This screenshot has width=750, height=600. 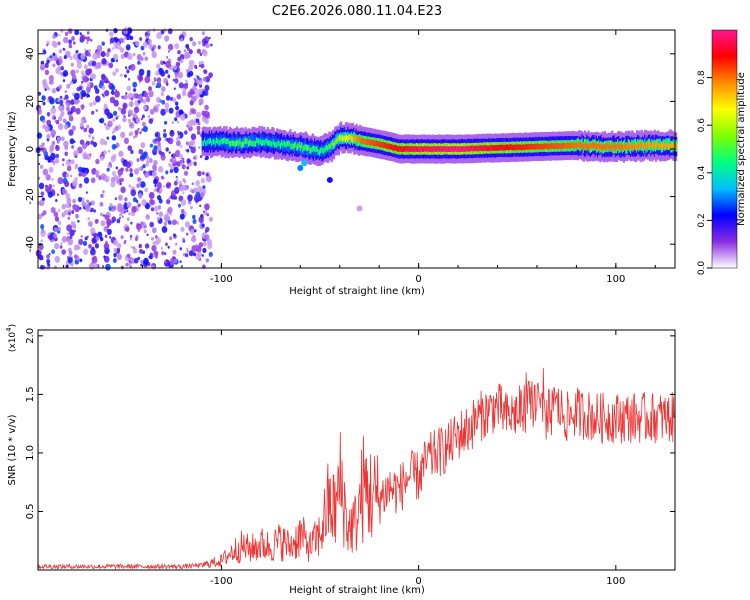 I want to click on snr-scale-suffix: ), so click(x=13, y=326).